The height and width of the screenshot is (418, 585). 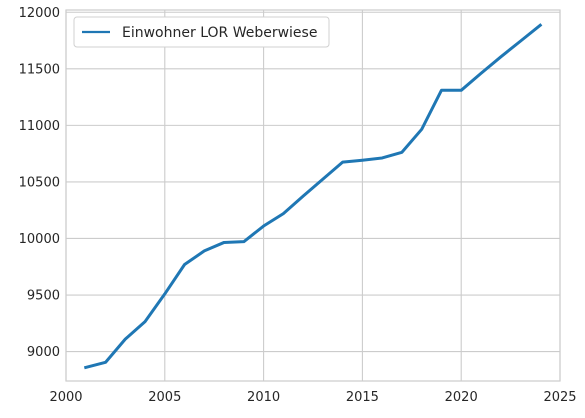 What do you see at coordinates (43, 296) in the screenshot?
I see `y-tick-label: 9500` at bounding box center [43, 296].